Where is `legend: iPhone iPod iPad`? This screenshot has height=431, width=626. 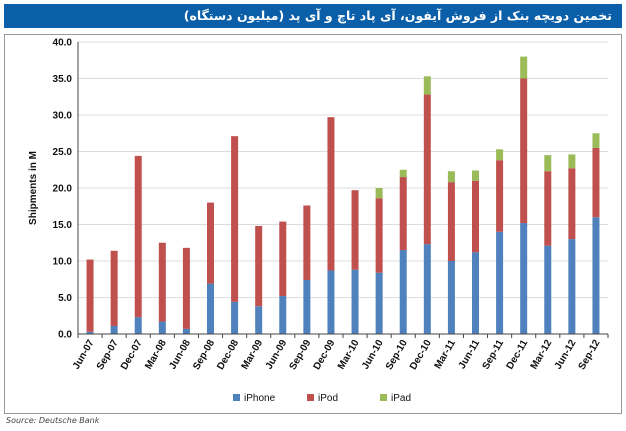 legend: iPhone iPod iPad is located at coordinates (322, 398).